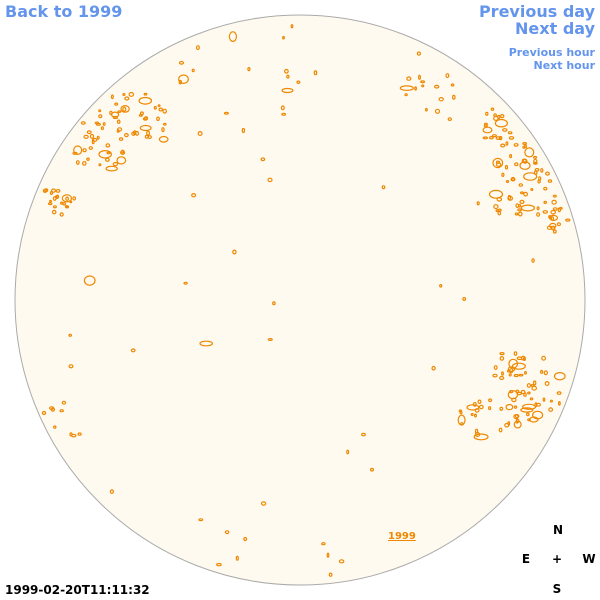 The width and height of the screenshot is (600, 600). I want to click on back-to-year-link: Back to 1999, so click(64, 11).